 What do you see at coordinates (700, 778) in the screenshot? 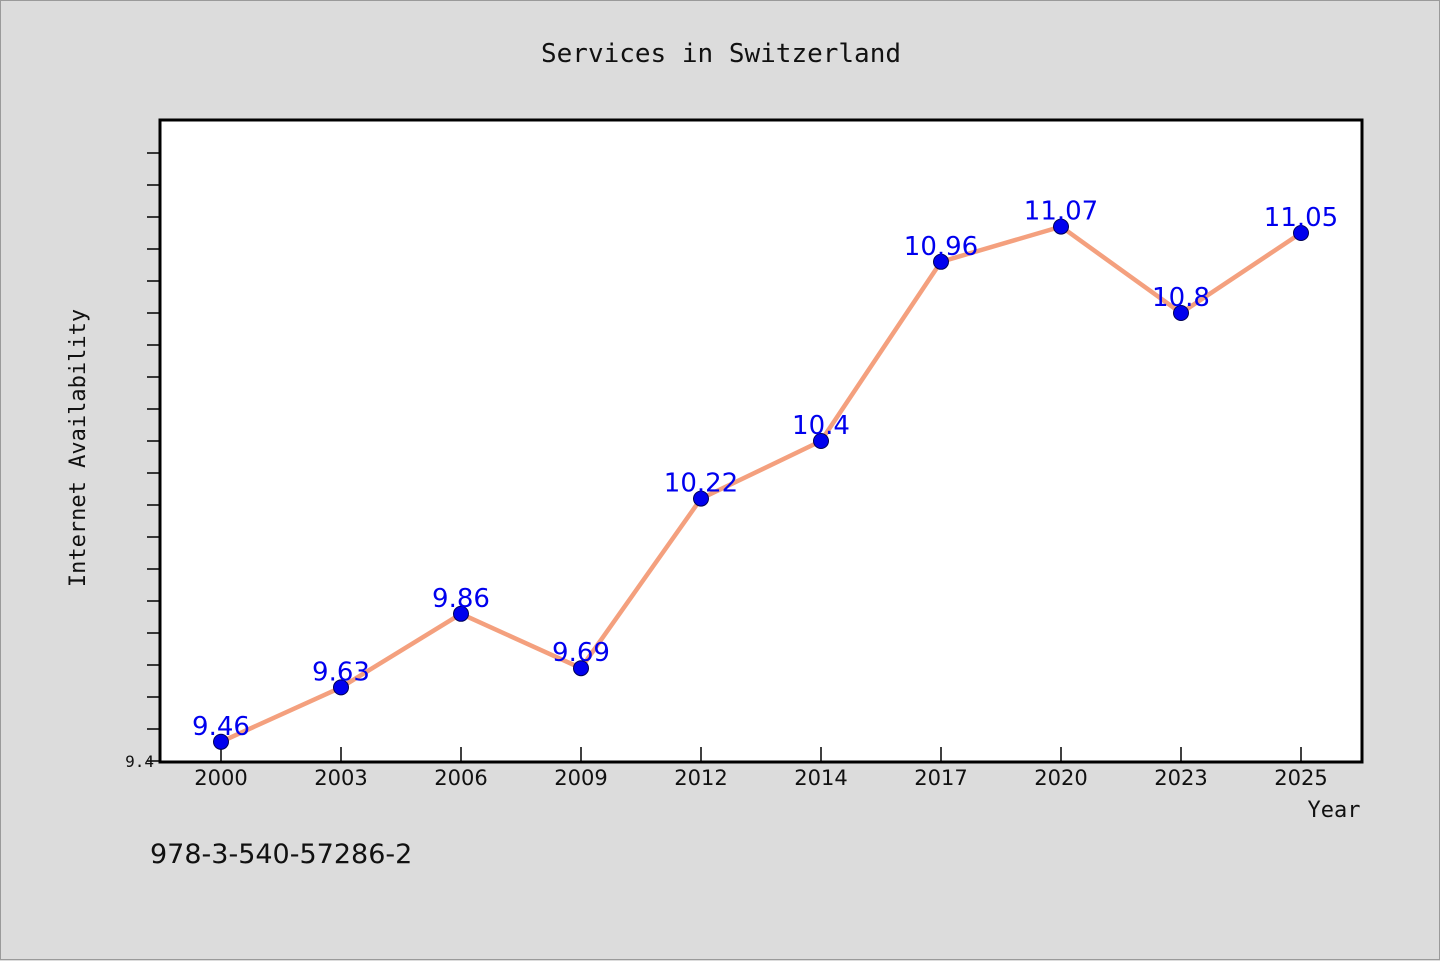
I see `x-tick-label: 2012` at bounding box center [700, 778].